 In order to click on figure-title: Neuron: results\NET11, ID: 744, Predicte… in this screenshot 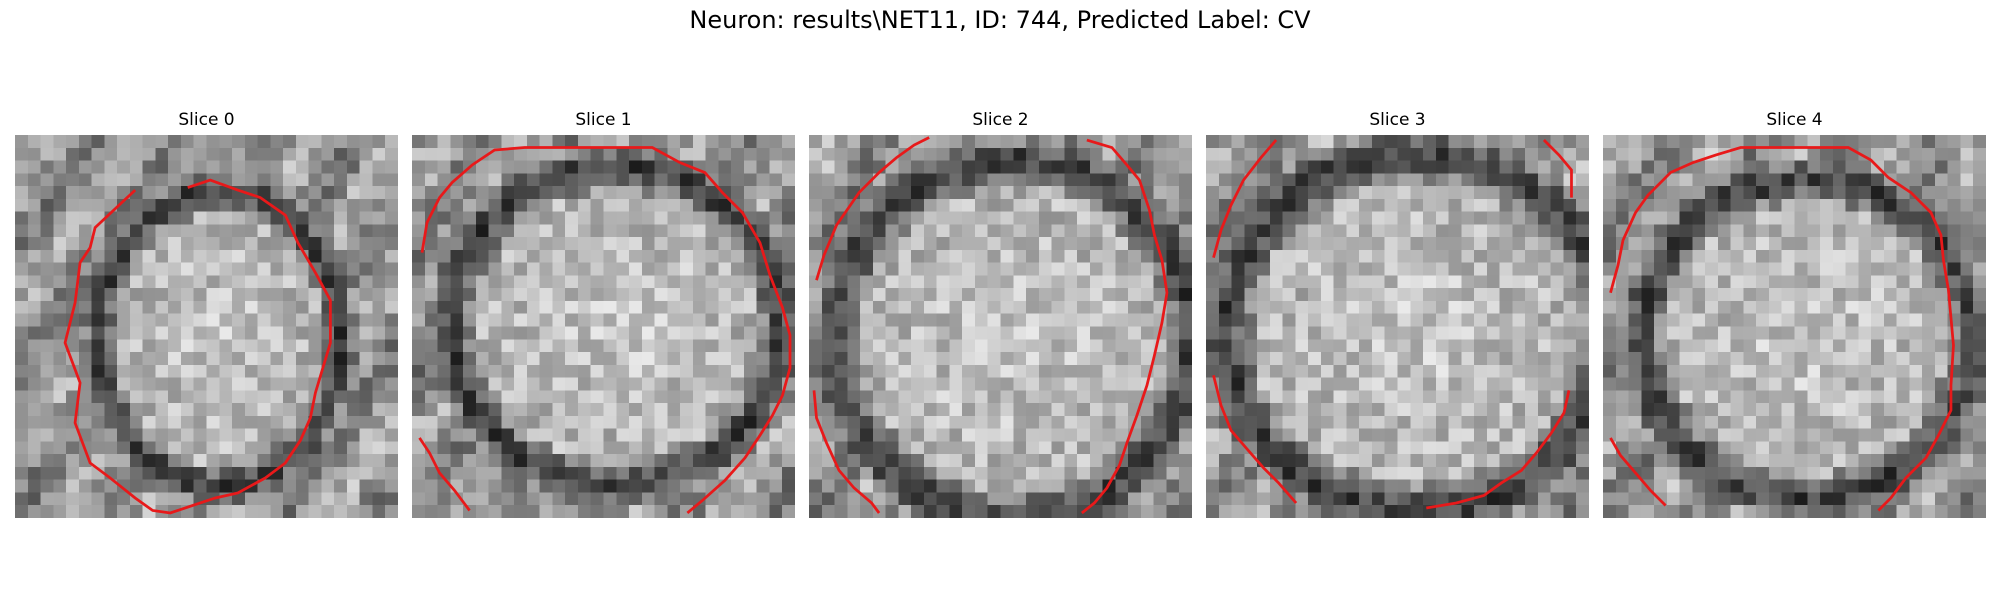, I will do `click(1000, 20)`.